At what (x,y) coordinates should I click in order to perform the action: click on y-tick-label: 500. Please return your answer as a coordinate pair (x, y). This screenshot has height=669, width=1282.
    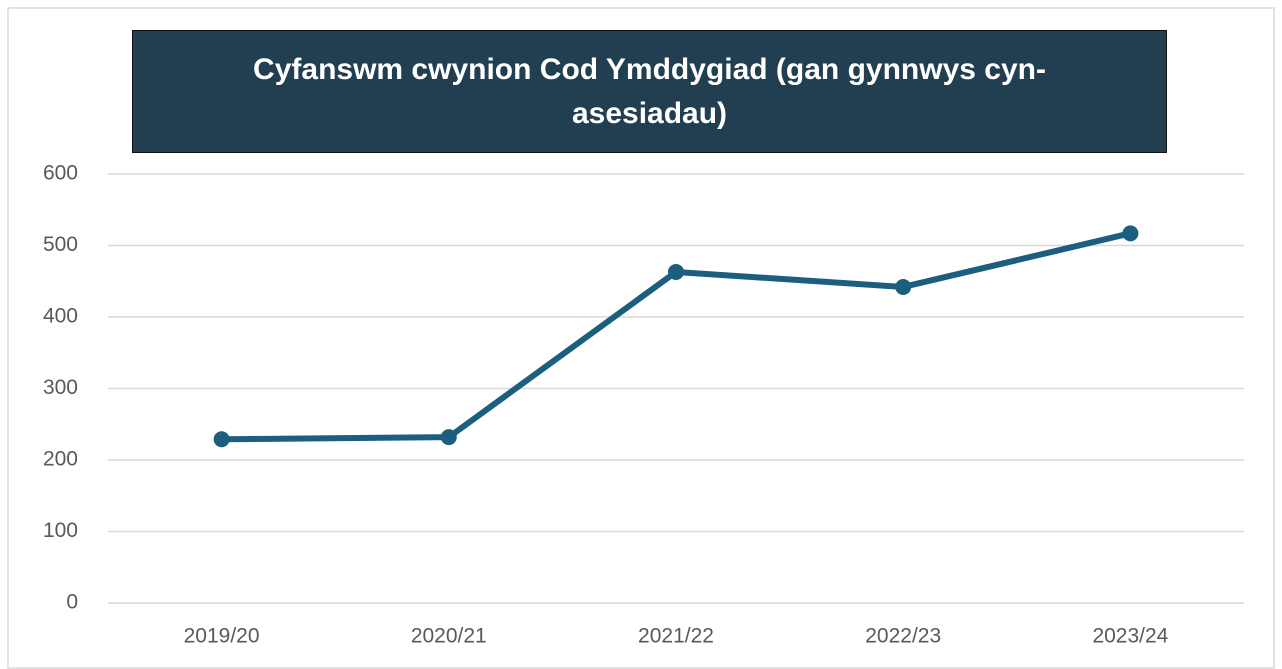
    Looking at the image, I should click on (60, 244).